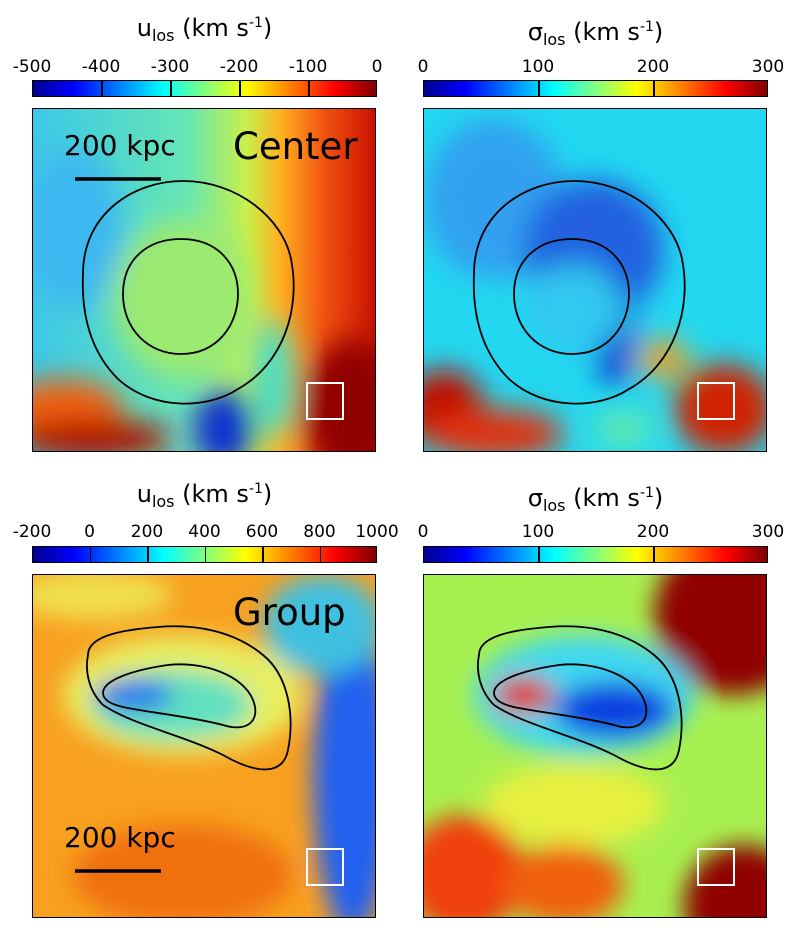 Image resolution: width=800 pixels, height=951 pixels. Describe the element at coordinates (101, 67) in the screenshot. I see `colorbar-tick-label: -400` at that location.